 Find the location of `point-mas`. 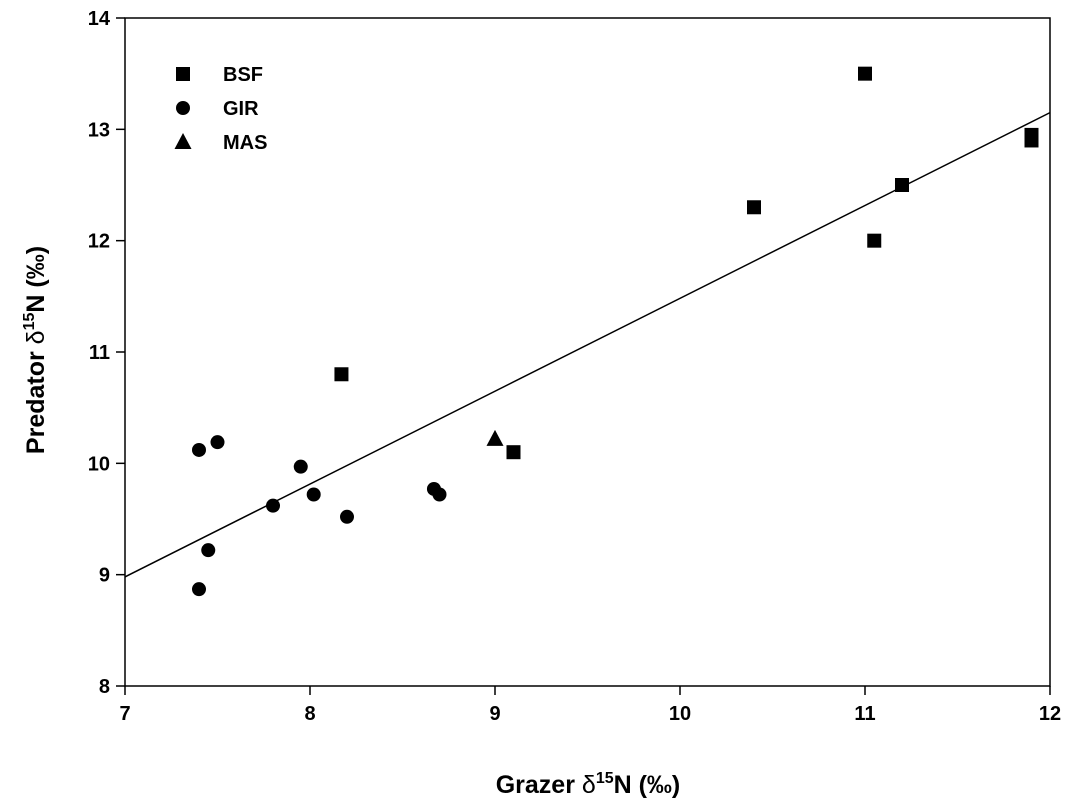

point-mas is located at coordinates (495, 437).